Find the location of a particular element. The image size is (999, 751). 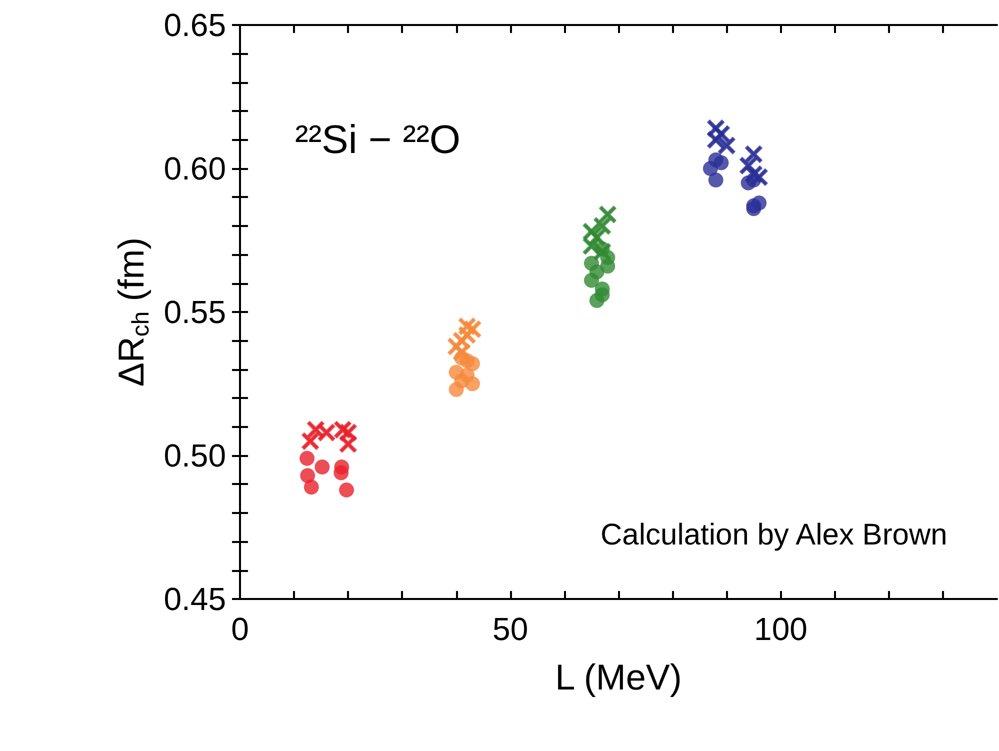

annotation: Calculation by Alex Brown is located at coordinates (774, 535).